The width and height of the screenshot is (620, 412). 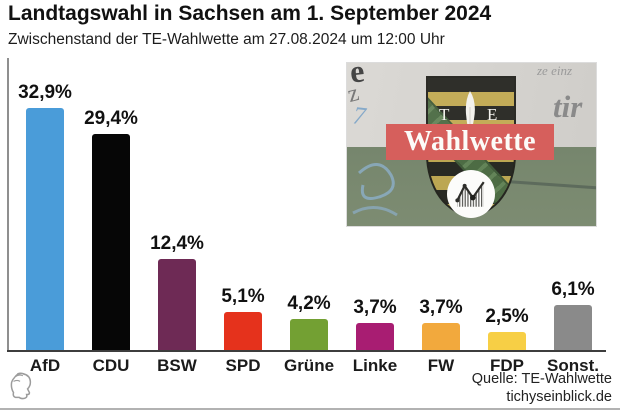 I want to click on newspaper-text-fragment: ze einz, so click(x=555, y=70).